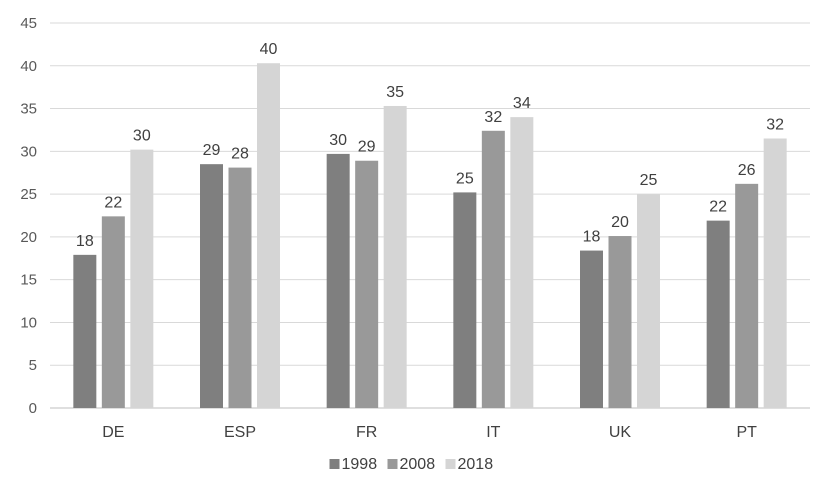  Describe the element at coordinates (592, 237) in the screenshot. I see `data-label-uk-1998: 18` at that location.